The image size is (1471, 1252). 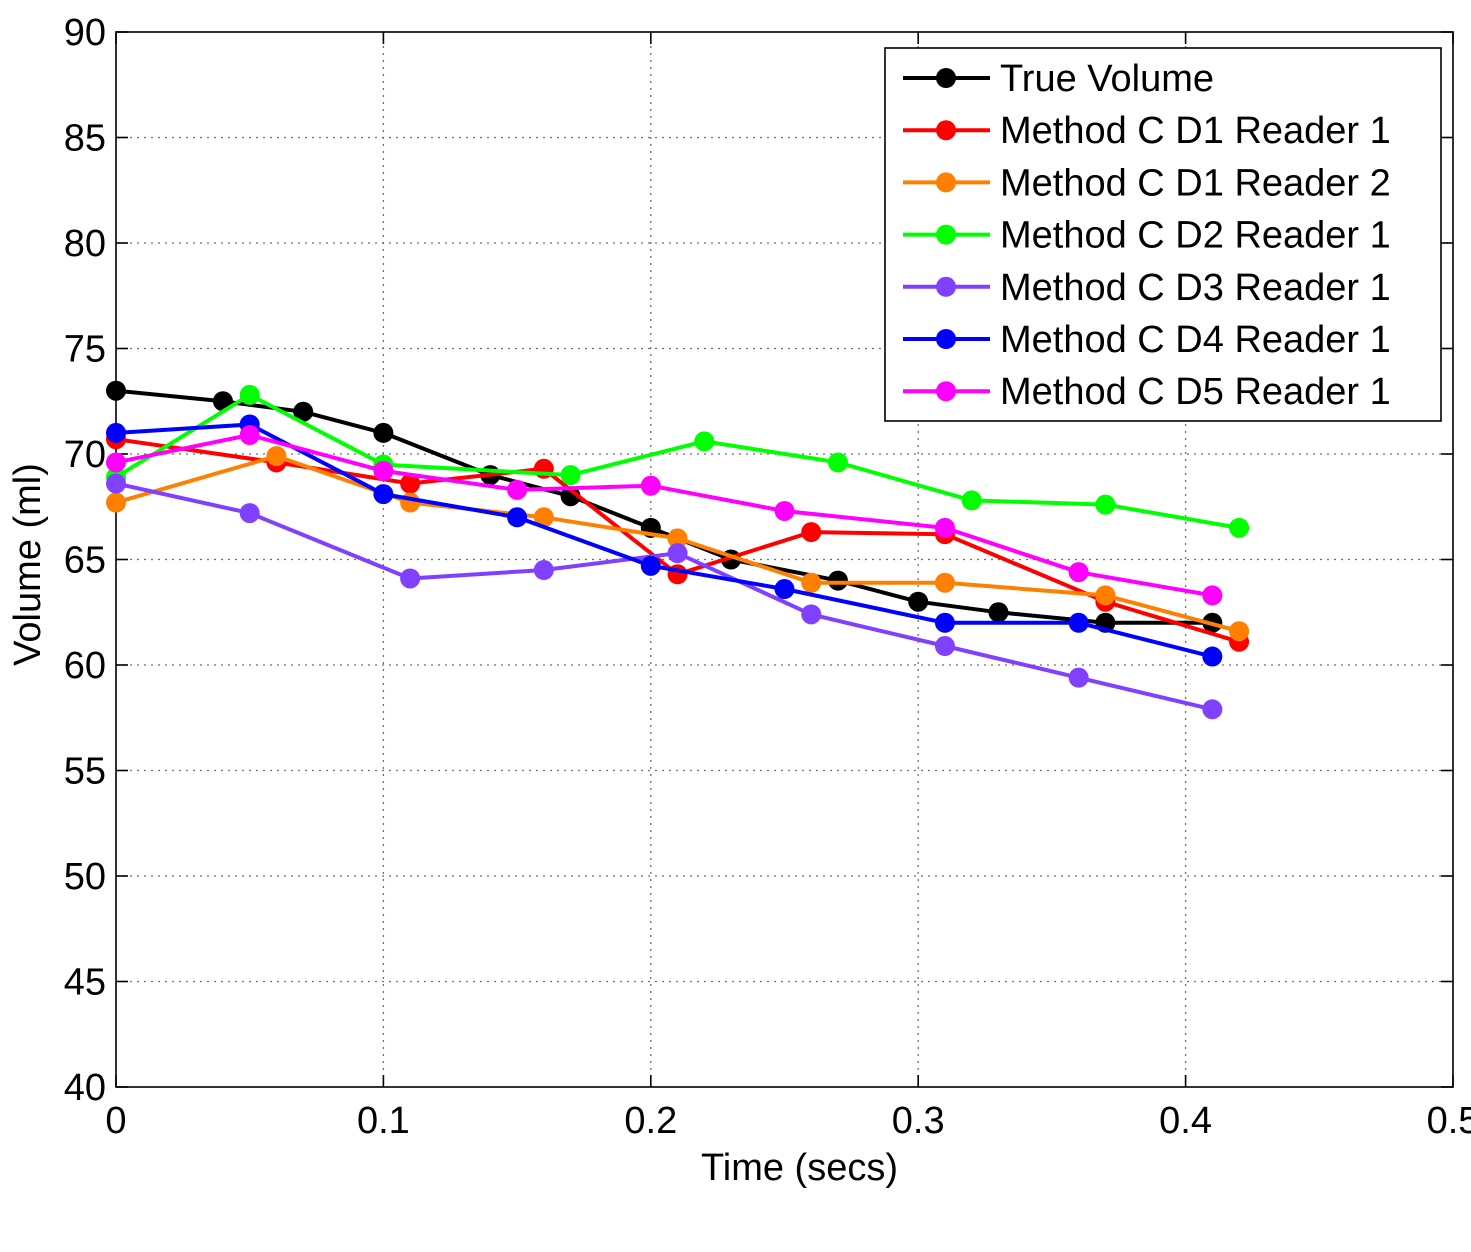 I want to click on legend-item: True Volume, so click(x=1058, y=79).